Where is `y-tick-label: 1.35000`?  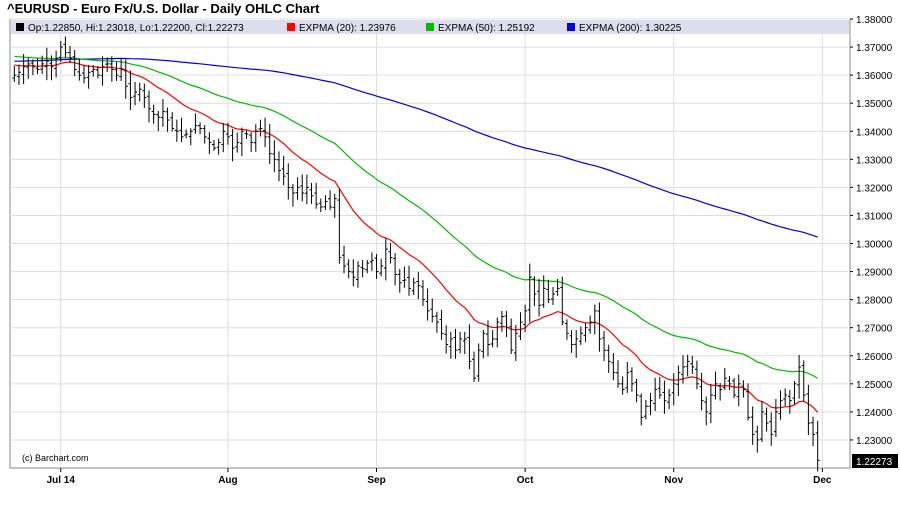 y-tick-label: 1.35000 is located at coordinates (874, 104).